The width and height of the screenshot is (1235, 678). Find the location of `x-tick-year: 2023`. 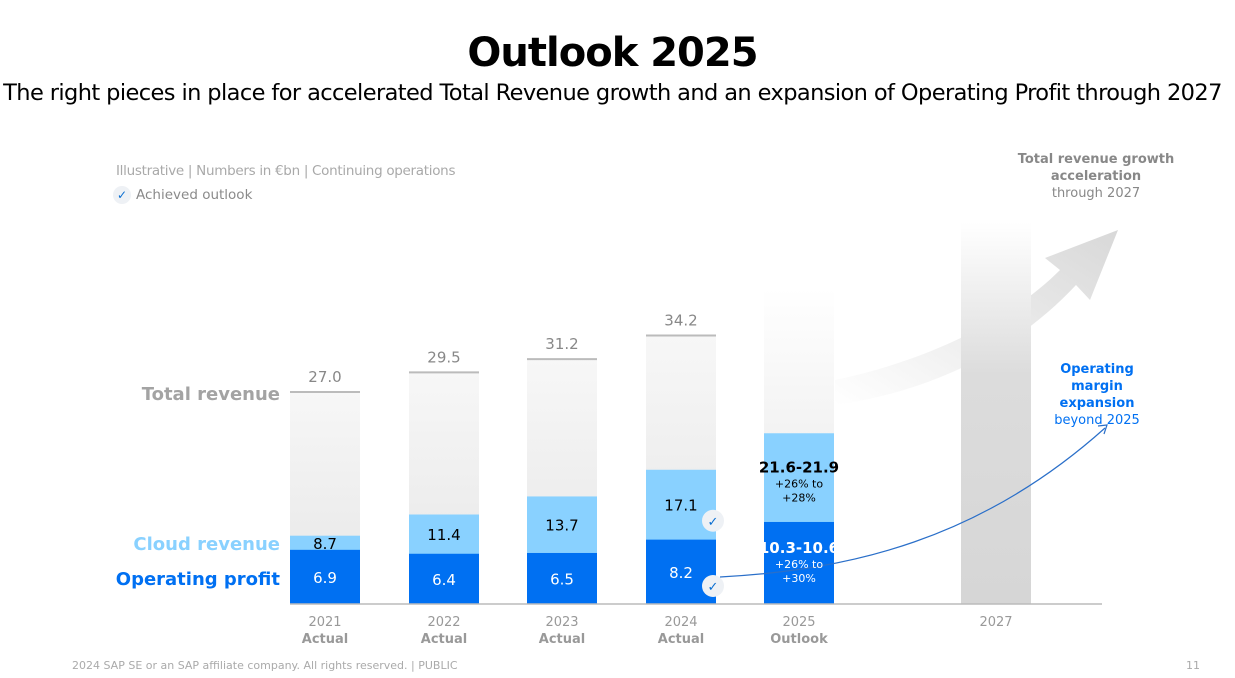

x-tick-year: 2023 is located at coordinates (561, 622).